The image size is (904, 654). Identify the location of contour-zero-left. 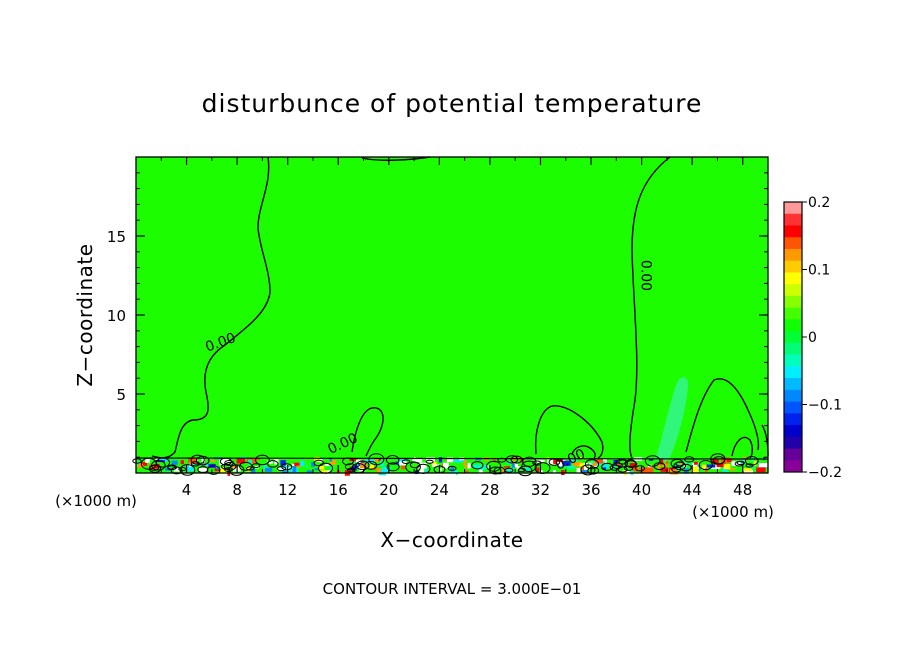
(211, 307).